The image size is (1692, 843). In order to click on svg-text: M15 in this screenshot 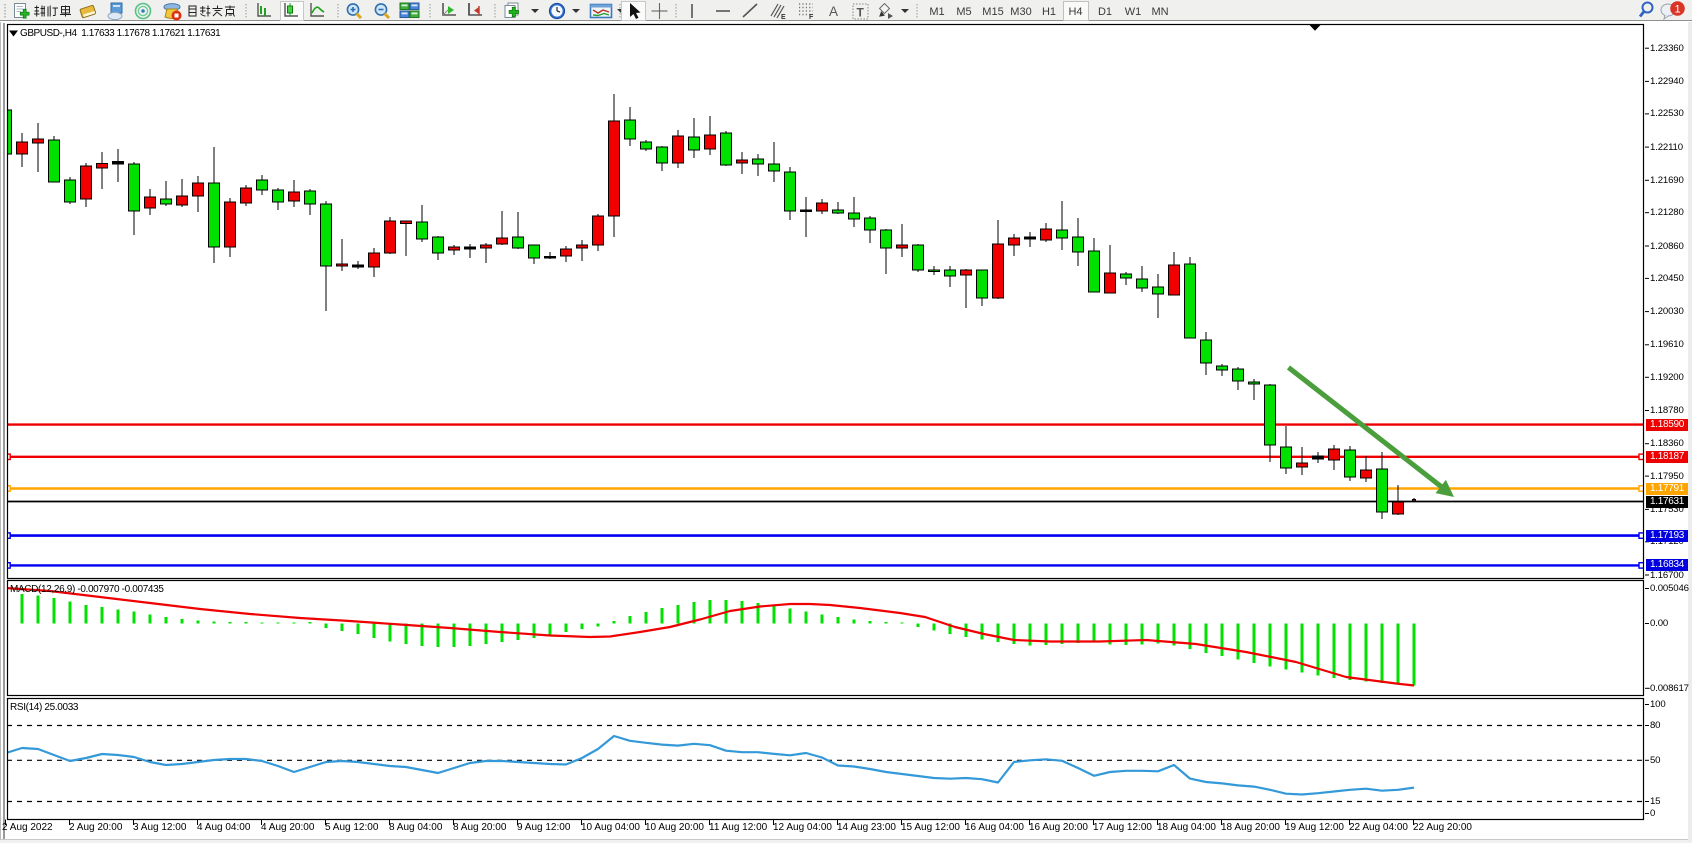, I will do `click(992, 12)`.